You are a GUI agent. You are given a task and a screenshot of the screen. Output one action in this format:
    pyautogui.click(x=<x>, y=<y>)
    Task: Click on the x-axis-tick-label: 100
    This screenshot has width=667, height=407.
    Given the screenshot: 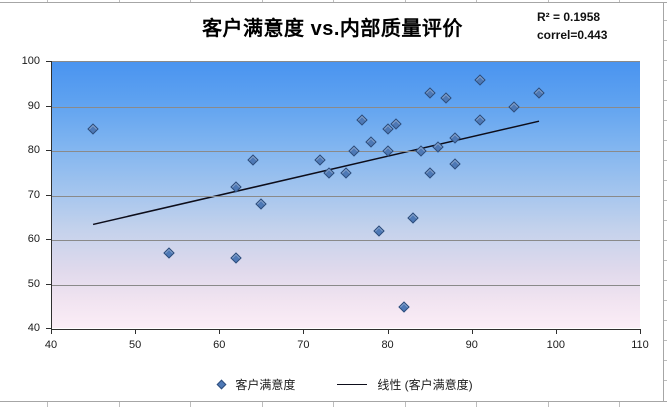 What is the action you would take?
    pyautogui.click(x=556, y=345)
    